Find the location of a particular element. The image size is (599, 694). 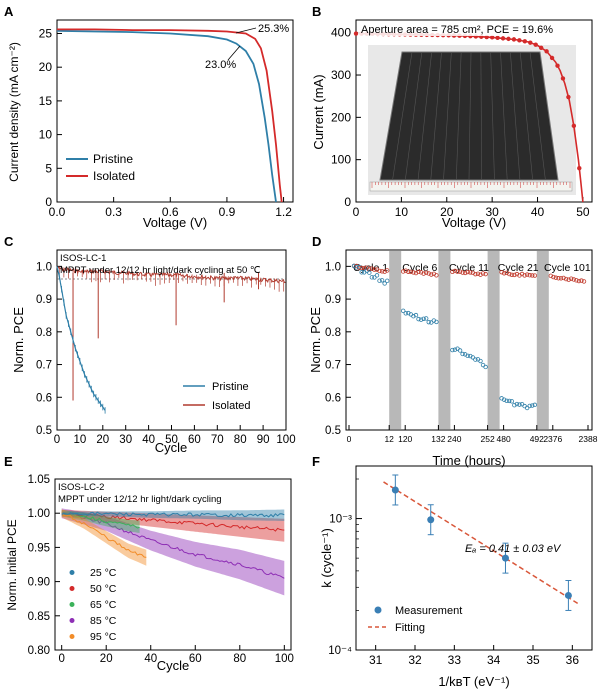

panel-f-ylabel: k (cycle⁻¹) is located at coordinates (326, 558).